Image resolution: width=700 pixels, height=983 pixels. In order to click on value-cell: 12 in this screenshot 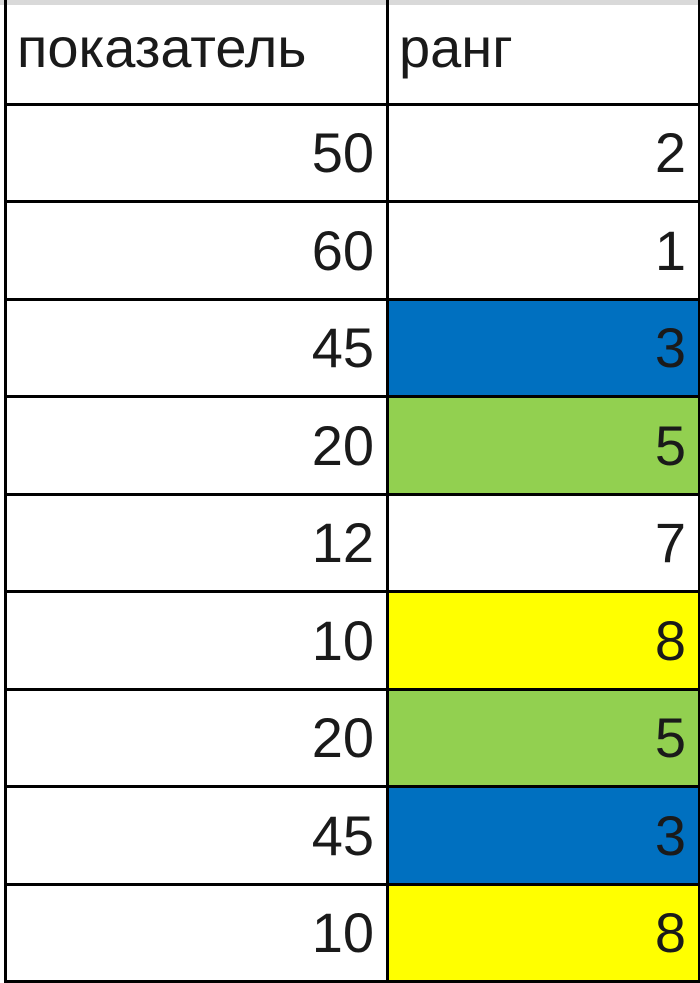, I will do `click(196, 542)`.